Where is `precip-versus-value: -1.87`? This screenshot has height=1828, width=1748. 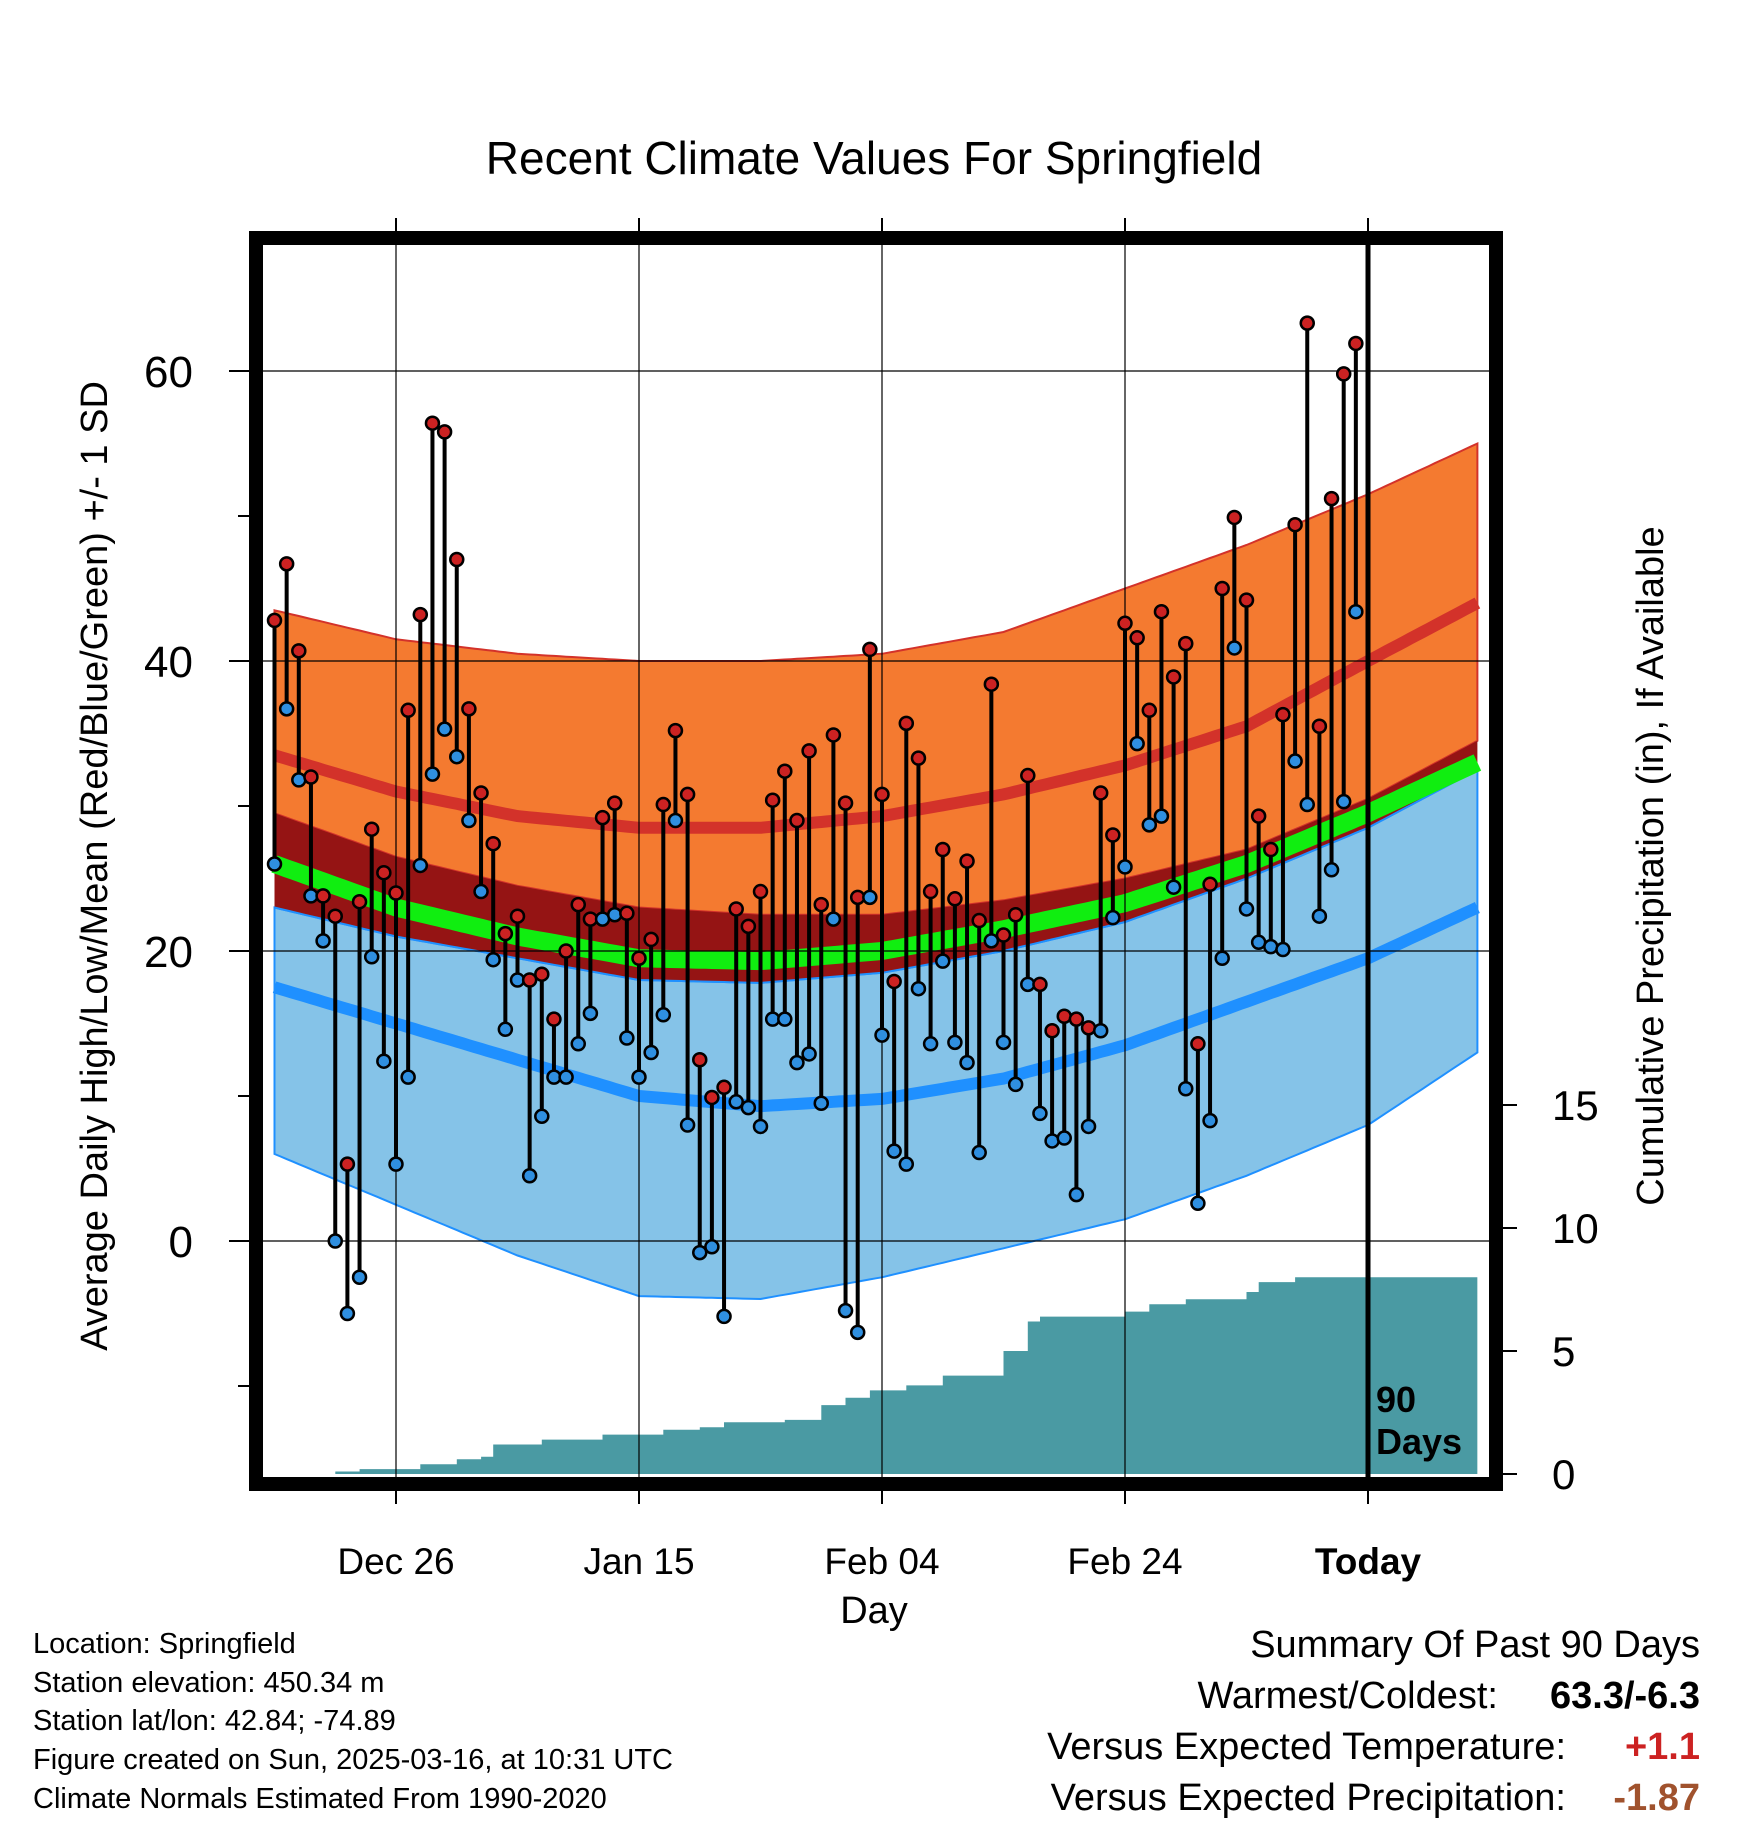 precip-versus-value: -1.87 is located at coordinates (1656, 1798).